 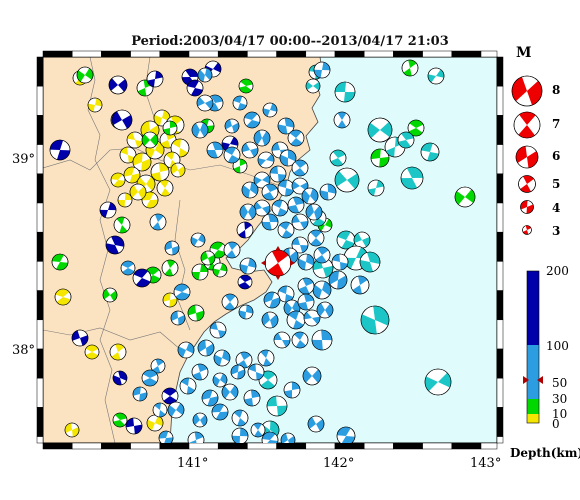 What do you see at coordinates (339, 463) in the screenshot?
I see `lon-label-142: 142°` at bounding box center [339, 463].